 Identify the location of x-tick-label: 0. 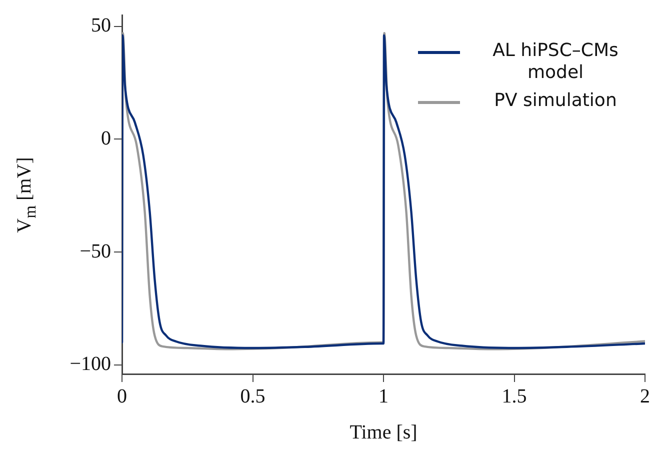
(122, 396).